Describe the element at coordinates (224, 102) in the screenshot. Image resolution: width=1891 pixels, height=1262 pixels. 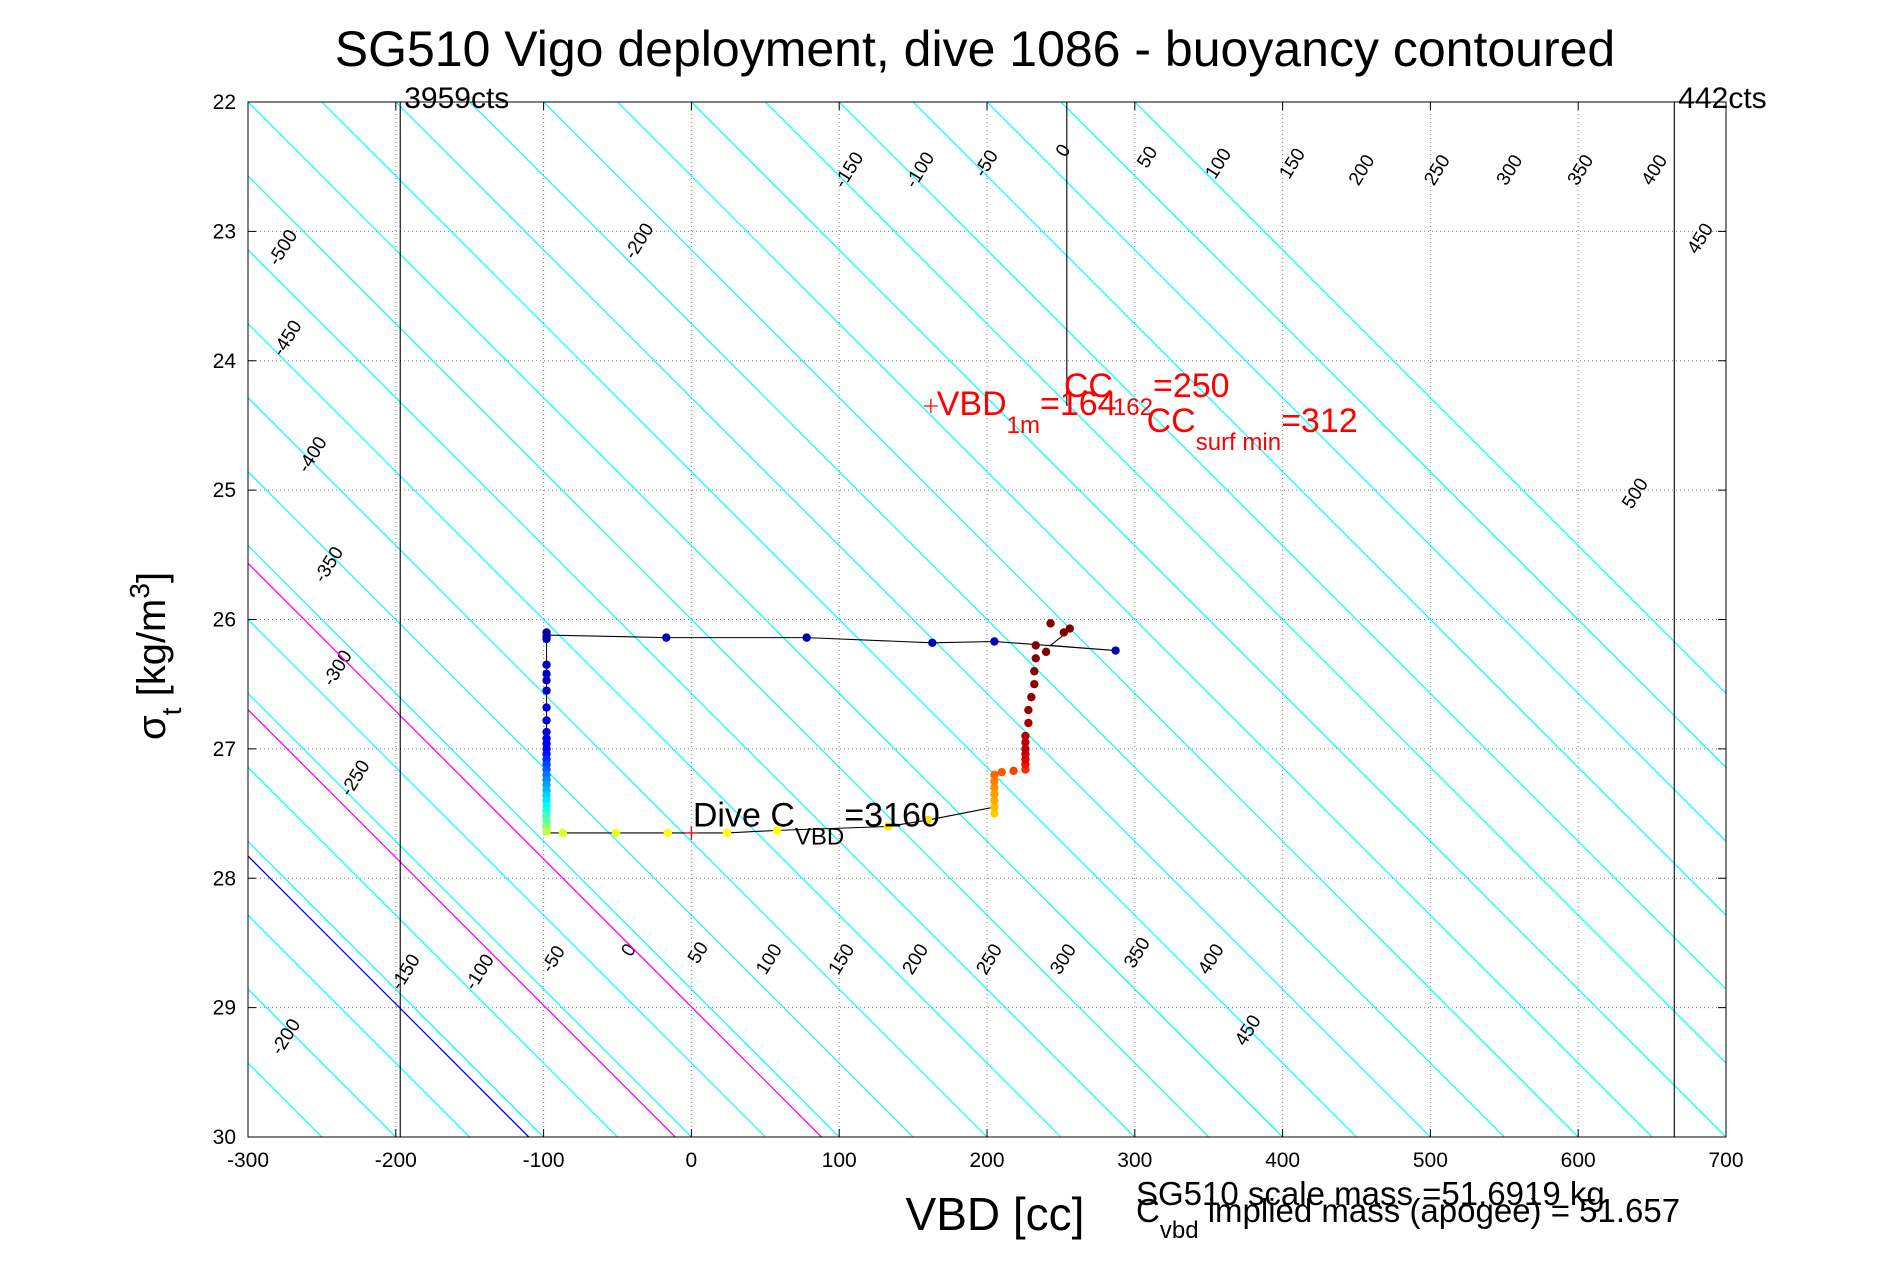
I see `y-tick-label: 22` at that location.